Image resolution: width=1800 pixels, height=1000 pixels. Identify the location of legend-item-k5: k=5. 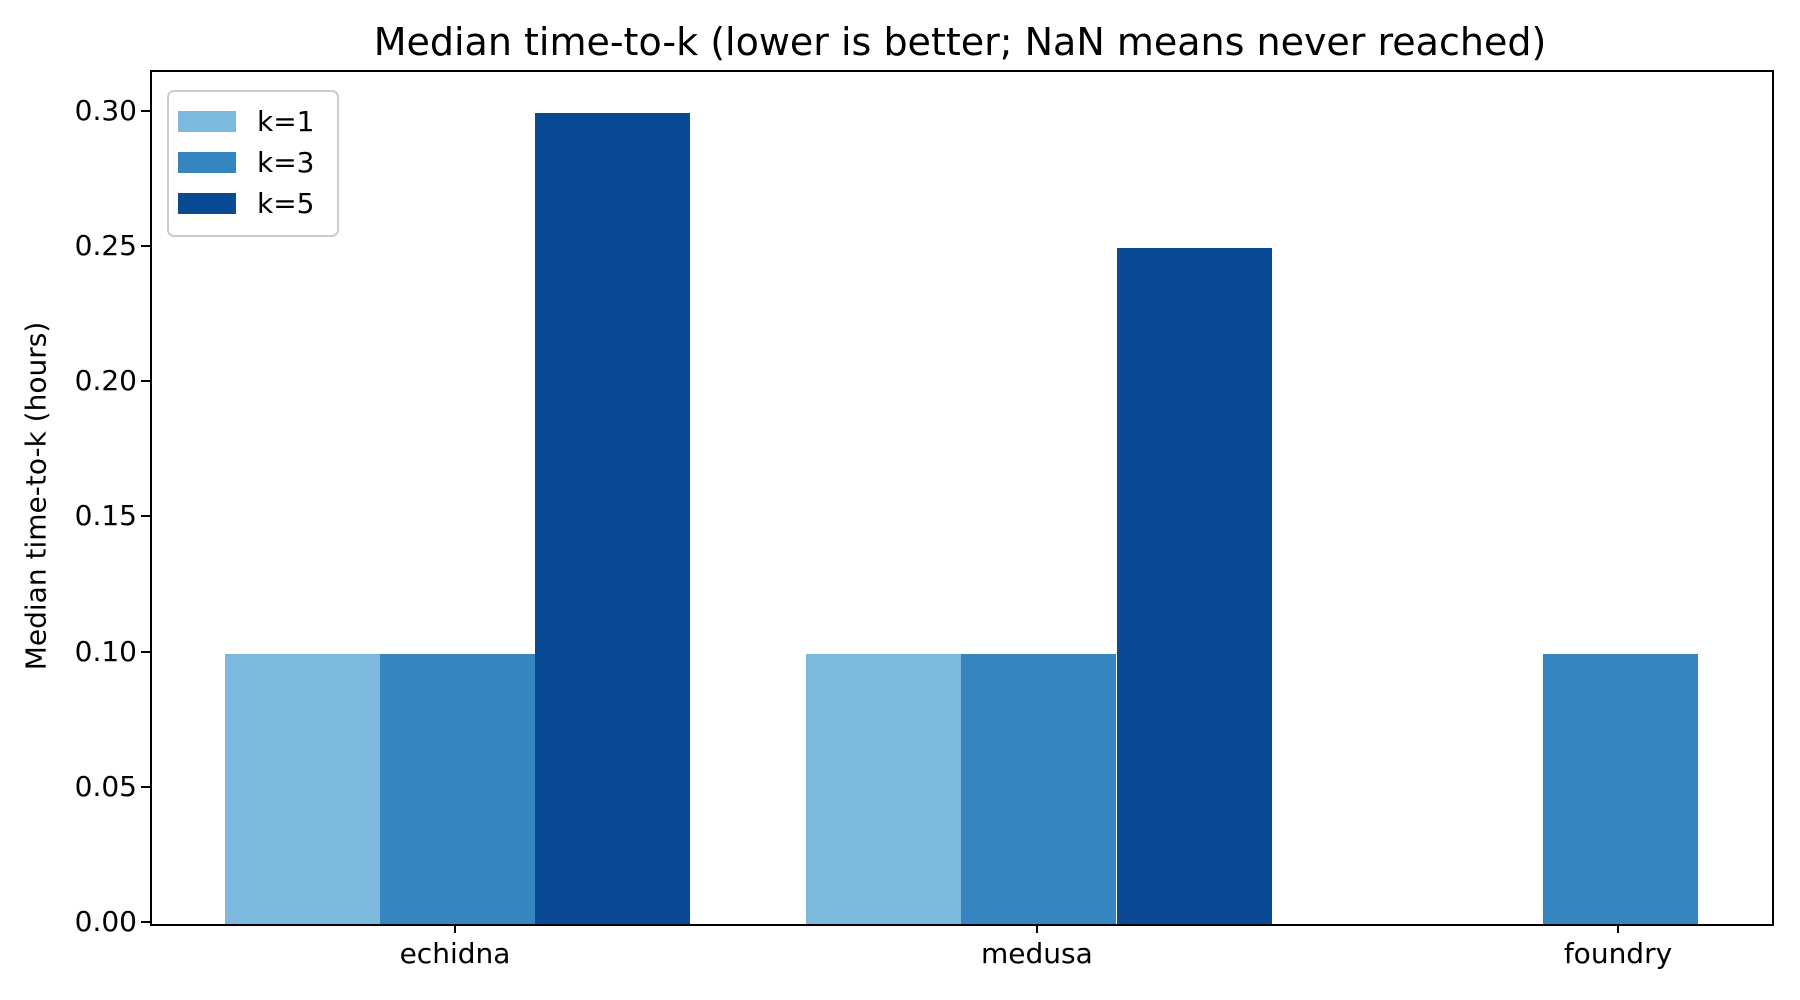
(246, 203).